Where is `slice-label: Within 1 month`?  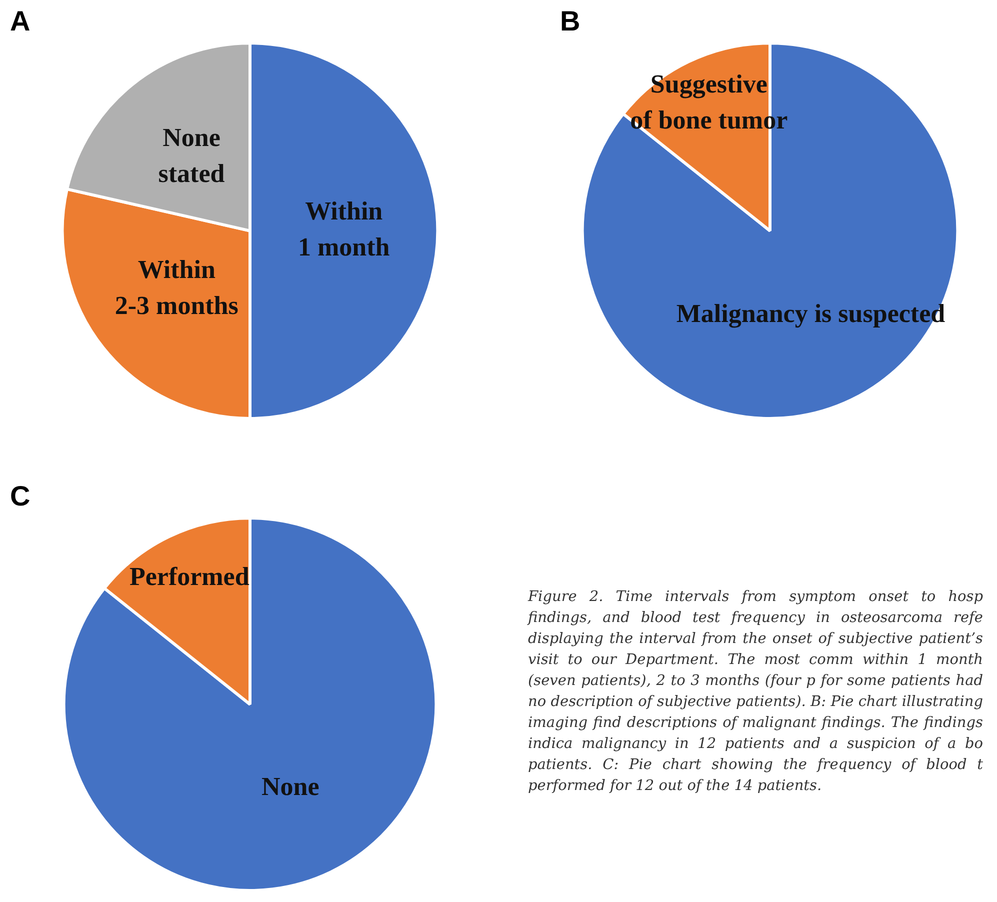 slice-label: Within 1 month is located at coordinates (344, 229).